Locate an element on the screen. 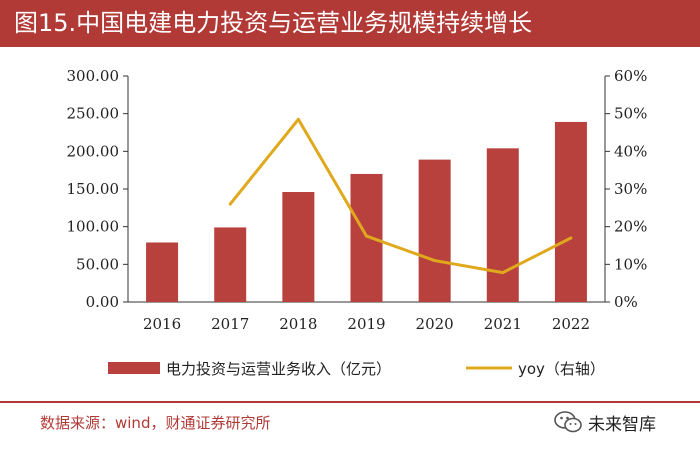 The height and width of the screenshot is (449, 700). x-tick-label: 2019 is located at coordinates (366, 324).